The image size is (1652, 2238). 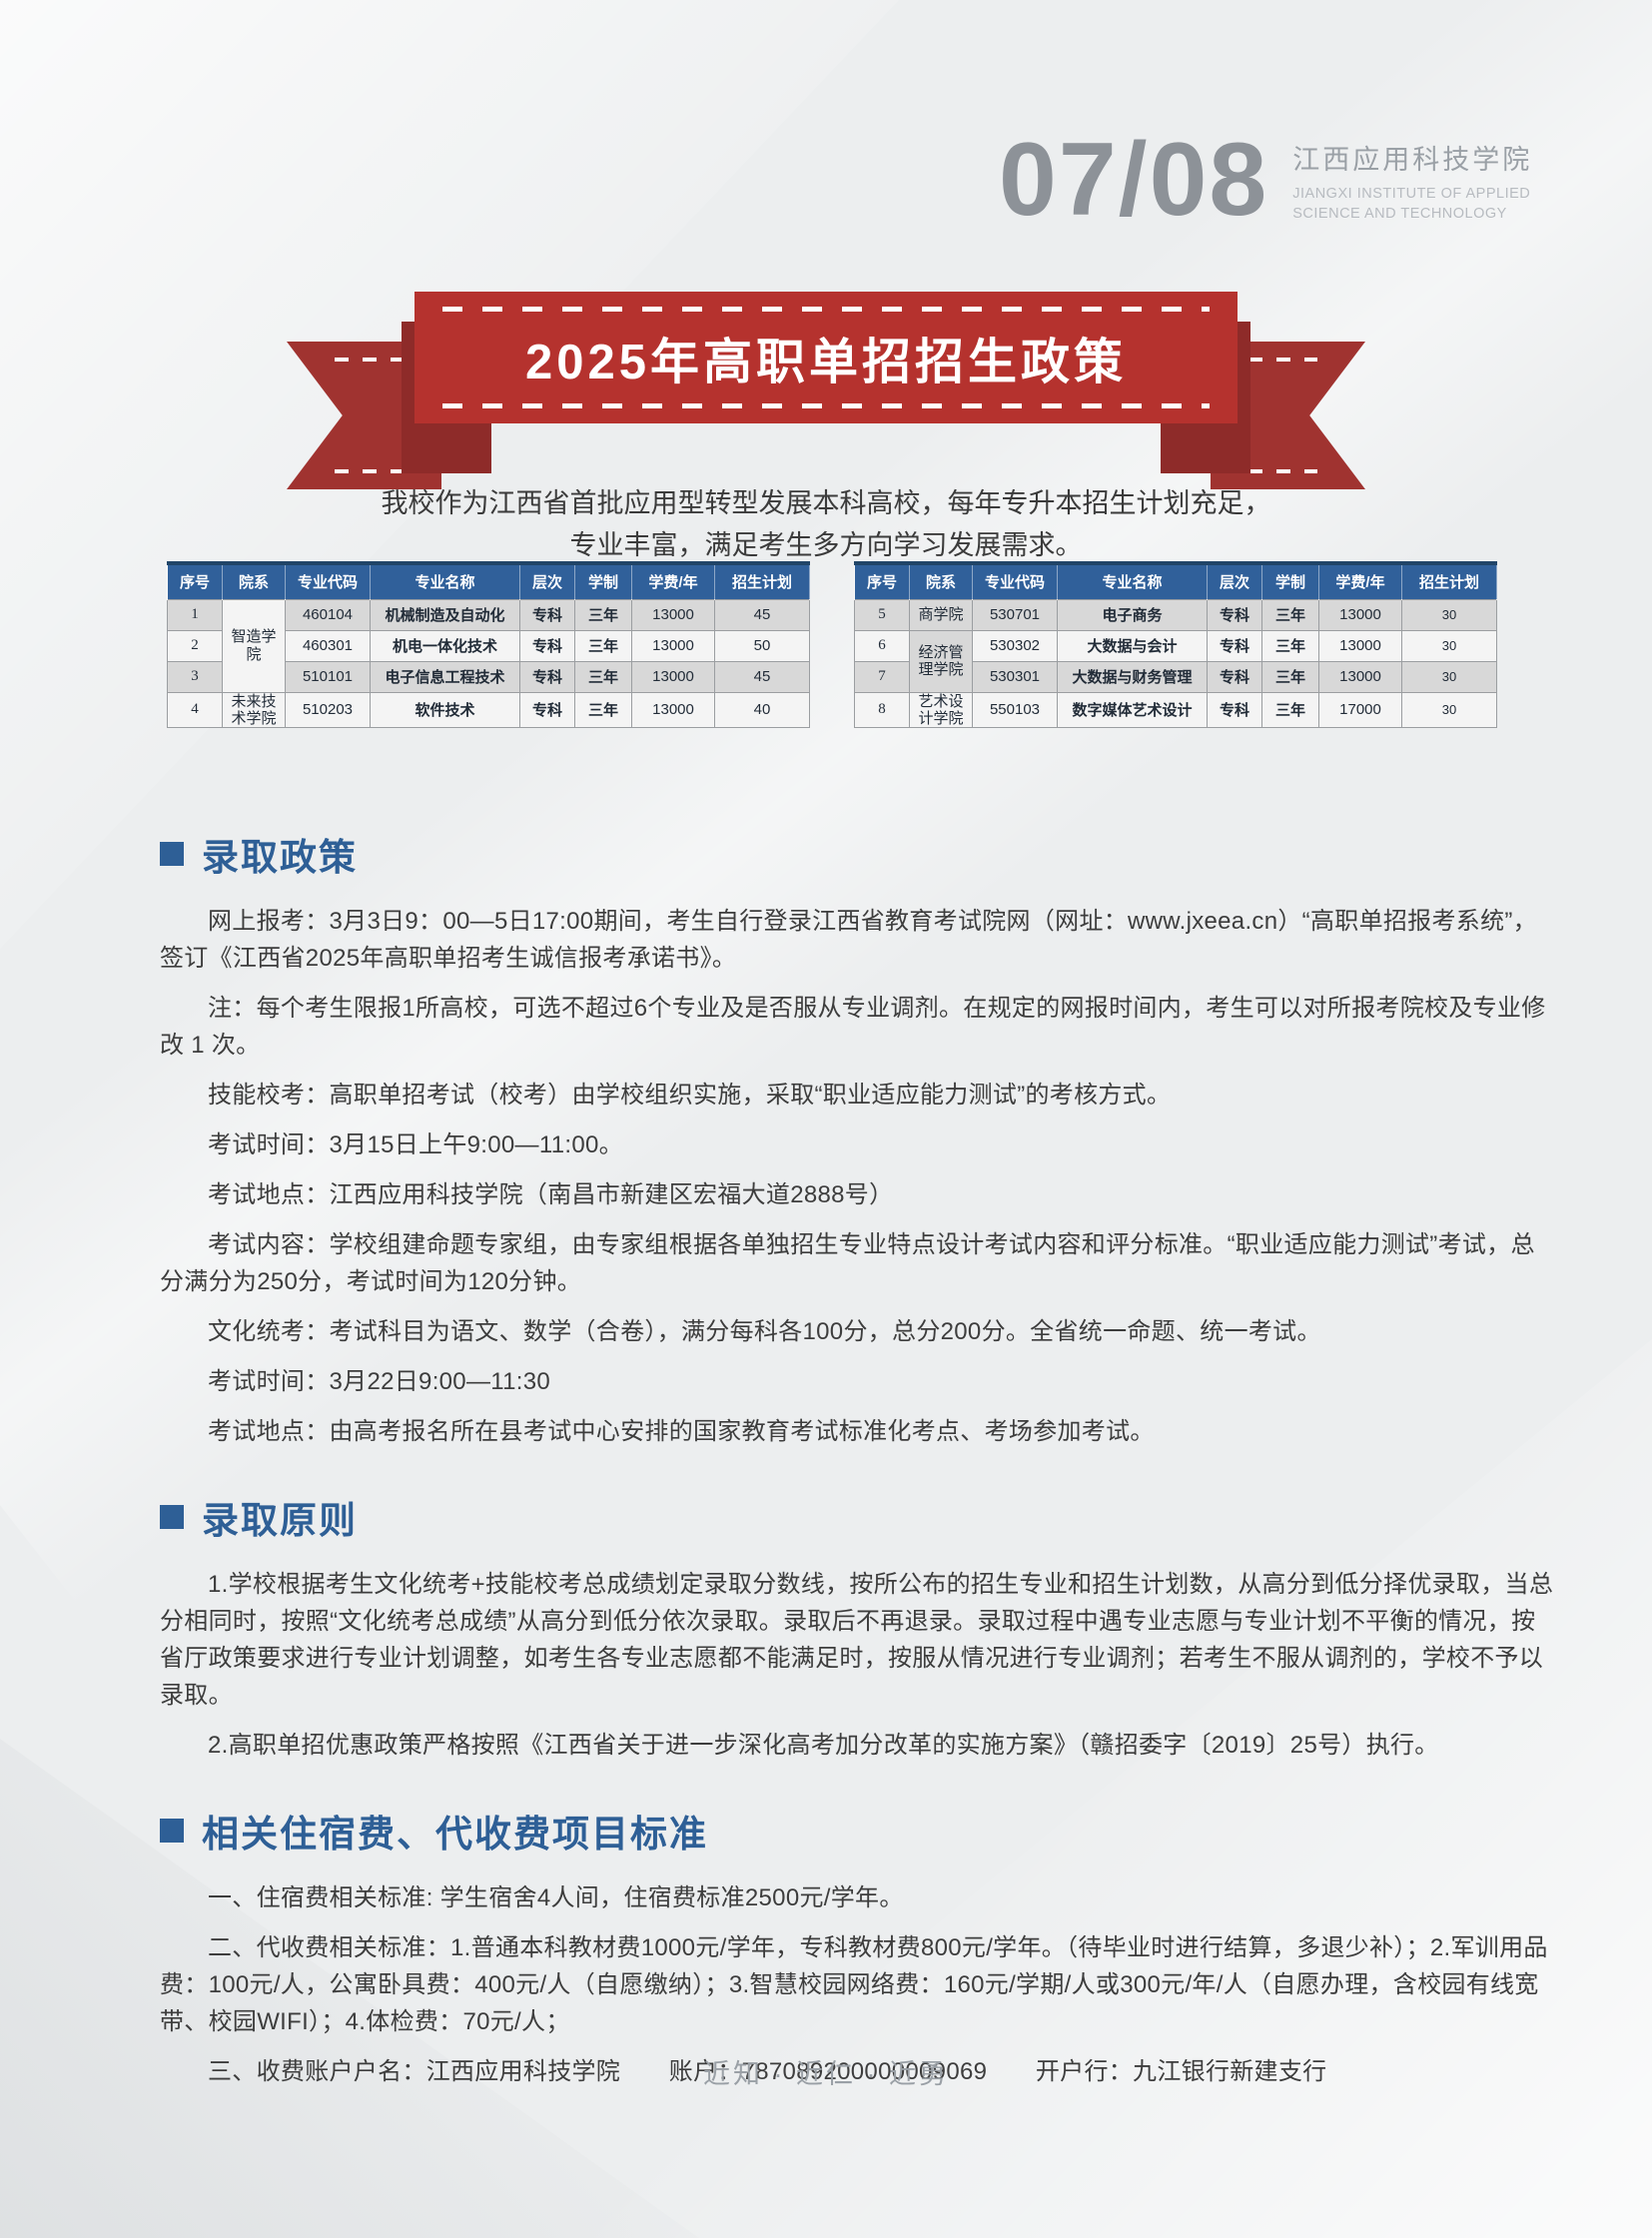 I want to click on section-title: 录取原则, so click(x=859, y=1517).